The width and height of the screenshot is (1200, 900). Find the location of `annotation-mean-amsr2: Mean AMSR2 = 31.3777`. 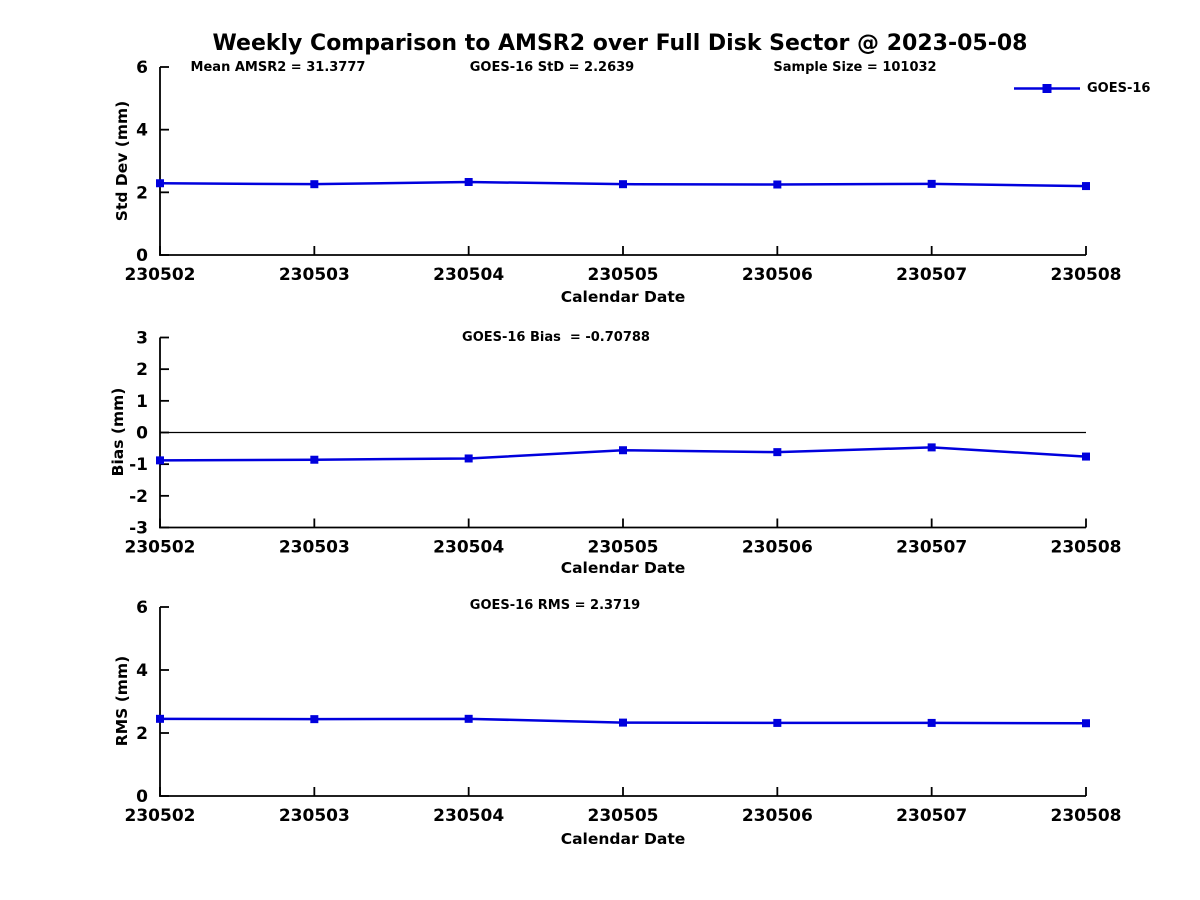

annotation-mean-amsr2: Mean AMSR2 = 31.3777 is located at coordinates (278, 67).